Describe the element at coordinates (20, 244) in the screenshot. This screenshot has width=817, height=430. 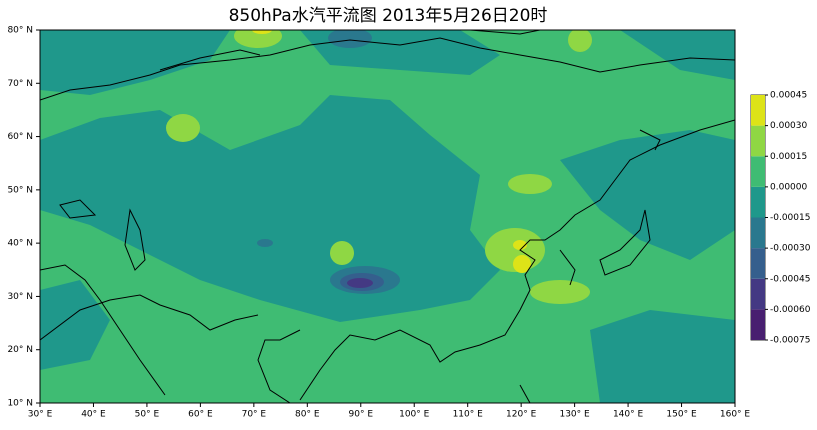
I see `y-tick-label: 40° N` at that location.